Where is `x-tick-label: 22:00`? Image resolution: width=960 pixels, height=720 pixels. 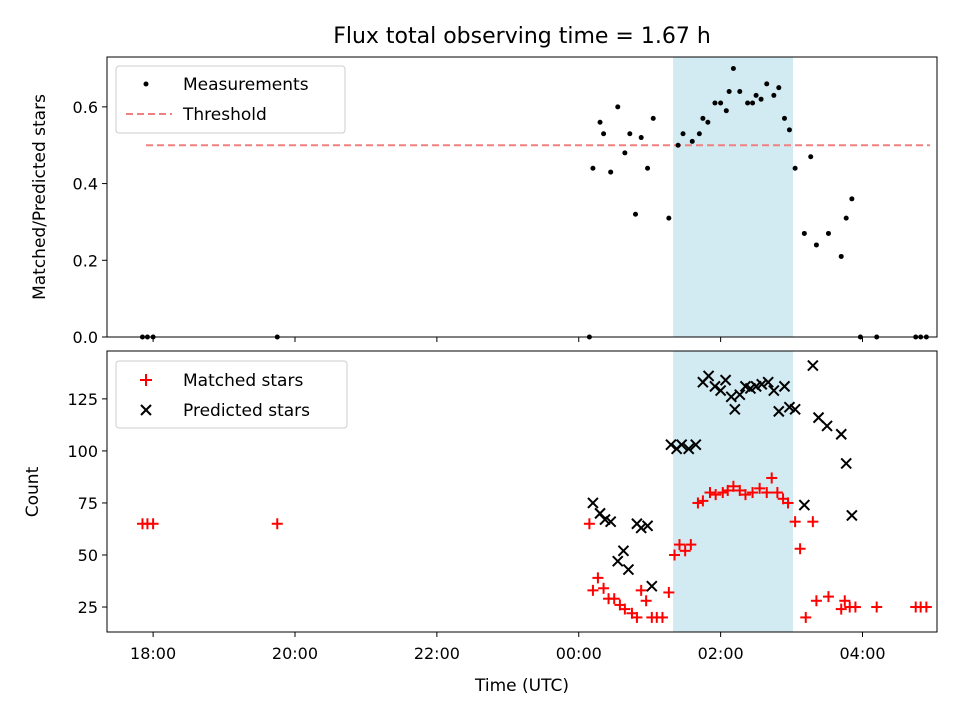 x-tick-label: 22:00 is located at coordinates (437, 653).